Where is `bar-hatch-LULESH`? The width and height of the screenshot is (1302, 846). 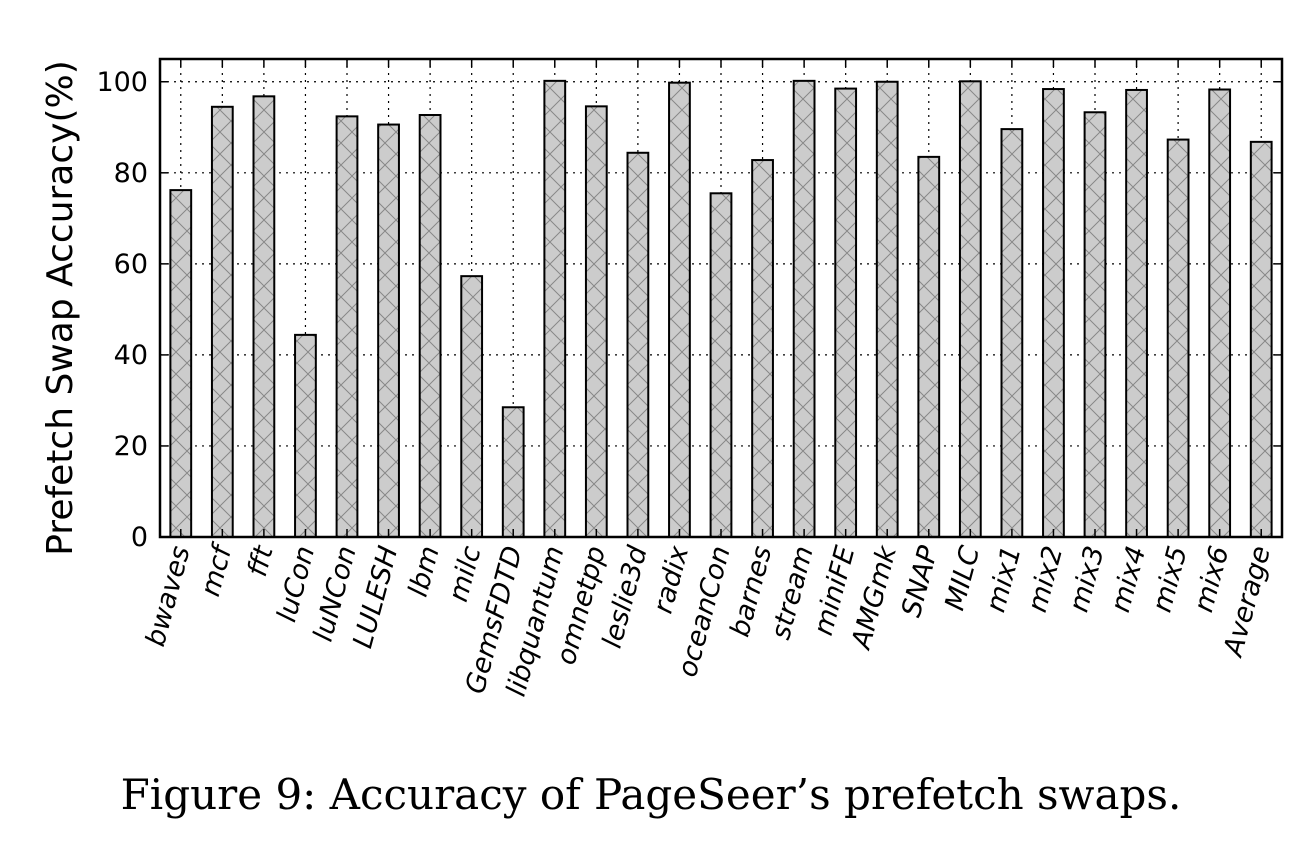
bar-hatch-LULESH is located at coordinates (388, 330).